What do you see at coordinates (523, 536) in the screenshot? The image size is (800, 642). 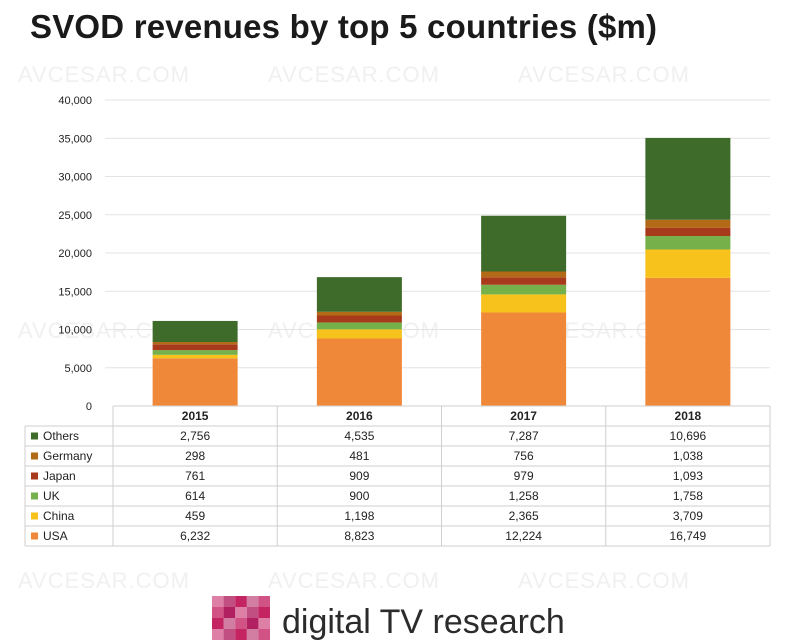 I see `data-label: 12,224` at bounding box center [523, 536].